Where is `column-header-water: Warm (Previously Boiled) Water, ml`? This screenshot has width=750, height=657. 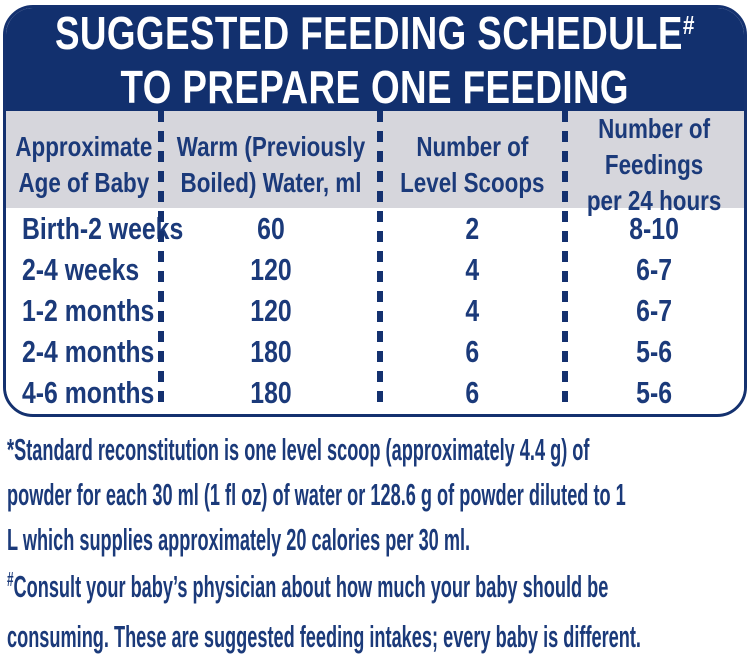
column-header-water: Warm (Previously Boiled) Water, ml is located at coordinates (270, 165).